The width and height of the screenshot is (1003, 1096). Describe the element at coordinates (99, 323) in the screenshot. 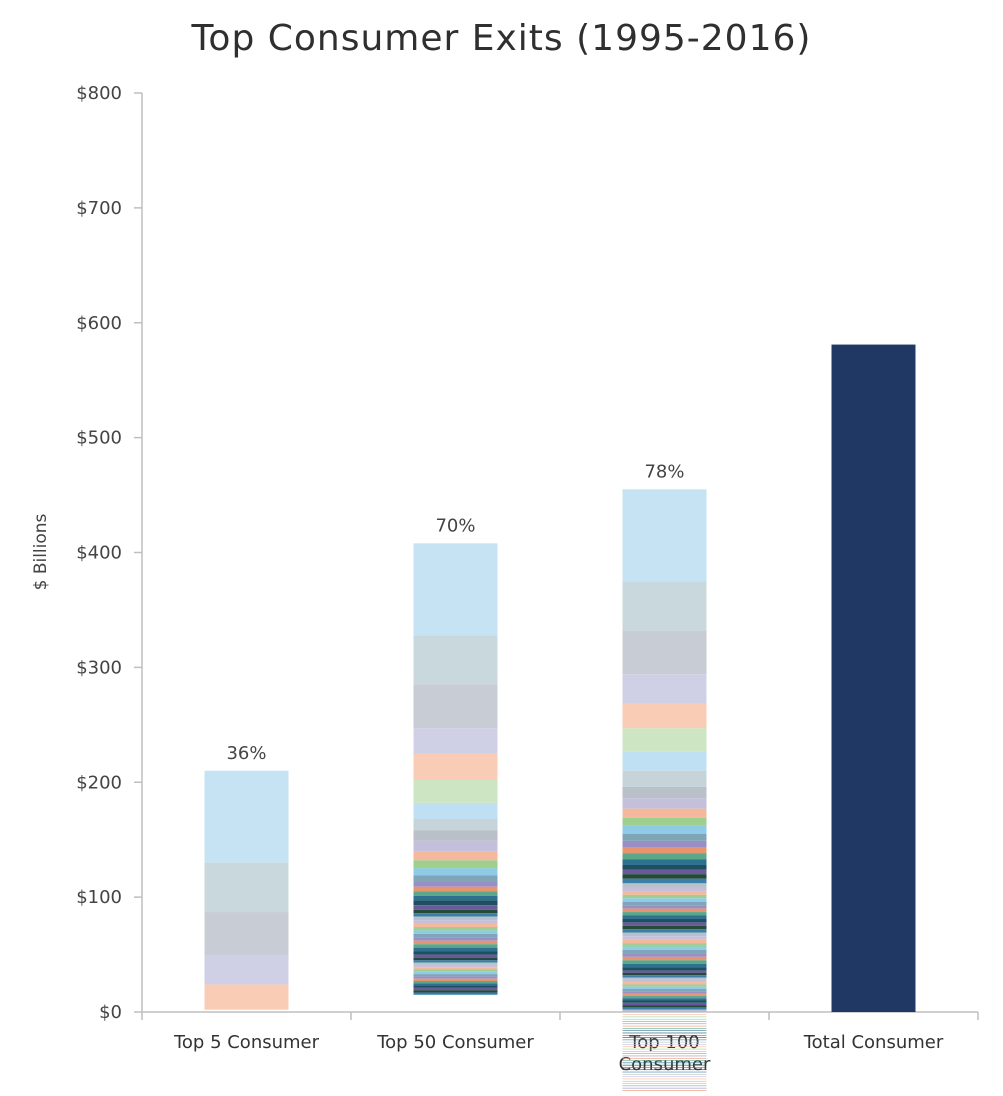

I see `y-tick-label: $600` at that location.